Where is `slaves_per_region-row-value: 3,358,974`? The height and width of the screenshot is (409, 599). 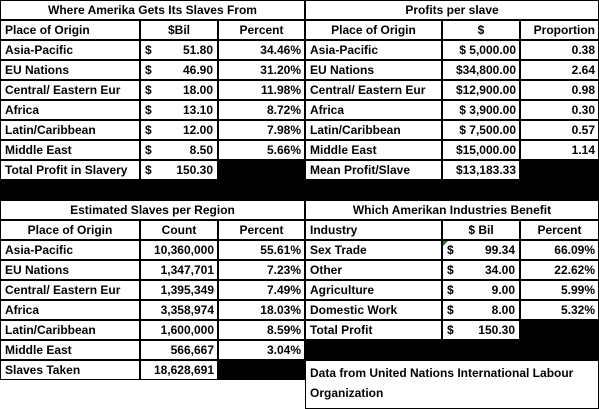
slaves_per_region-row-value: 3,358,974 is located at coordinates (179, 310).